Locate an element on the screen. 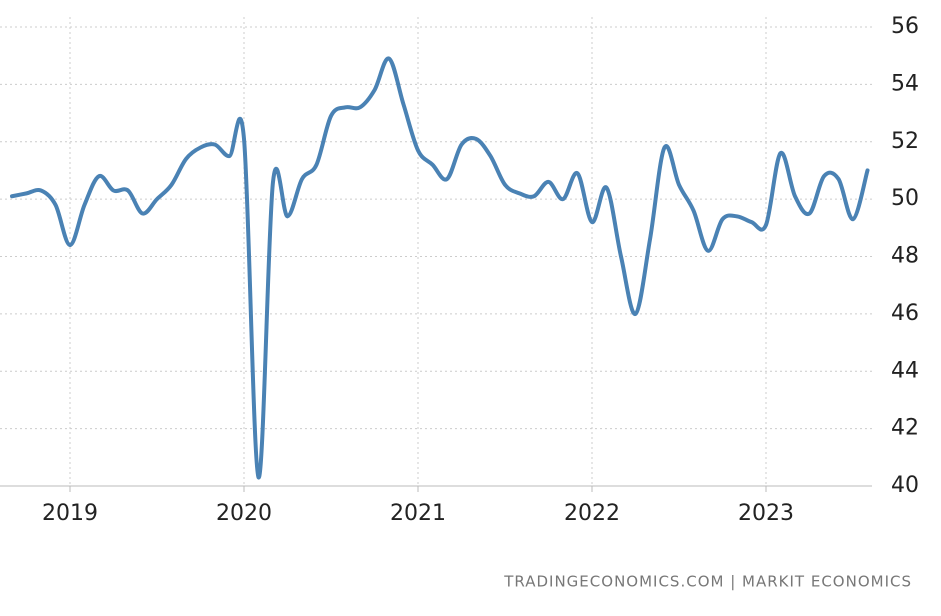  x-tick-label: 2023 is located at coordinates (766, 513).